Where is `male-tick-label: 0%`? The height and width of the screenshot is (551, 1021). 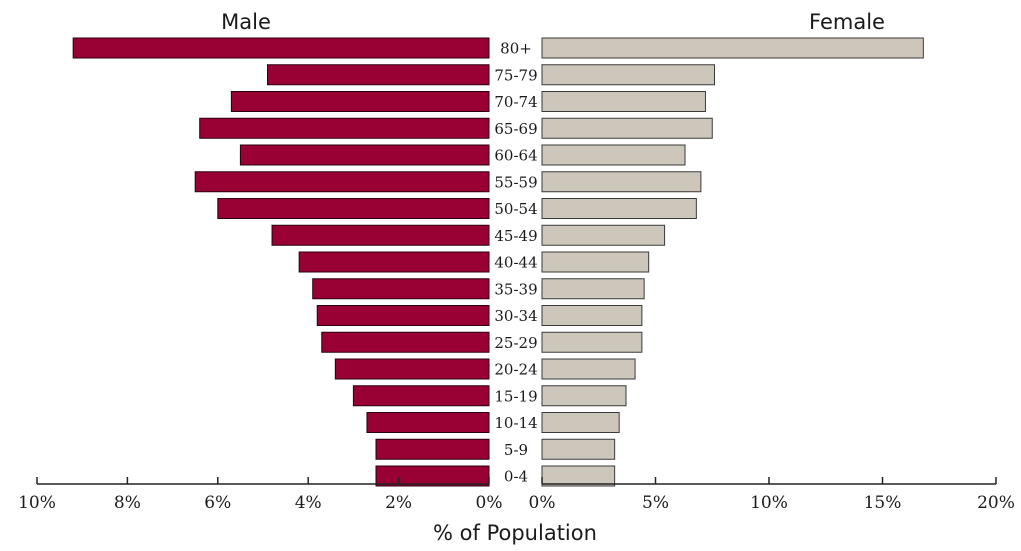
male-tick-label: 0% is located at coordinates (489, 503).